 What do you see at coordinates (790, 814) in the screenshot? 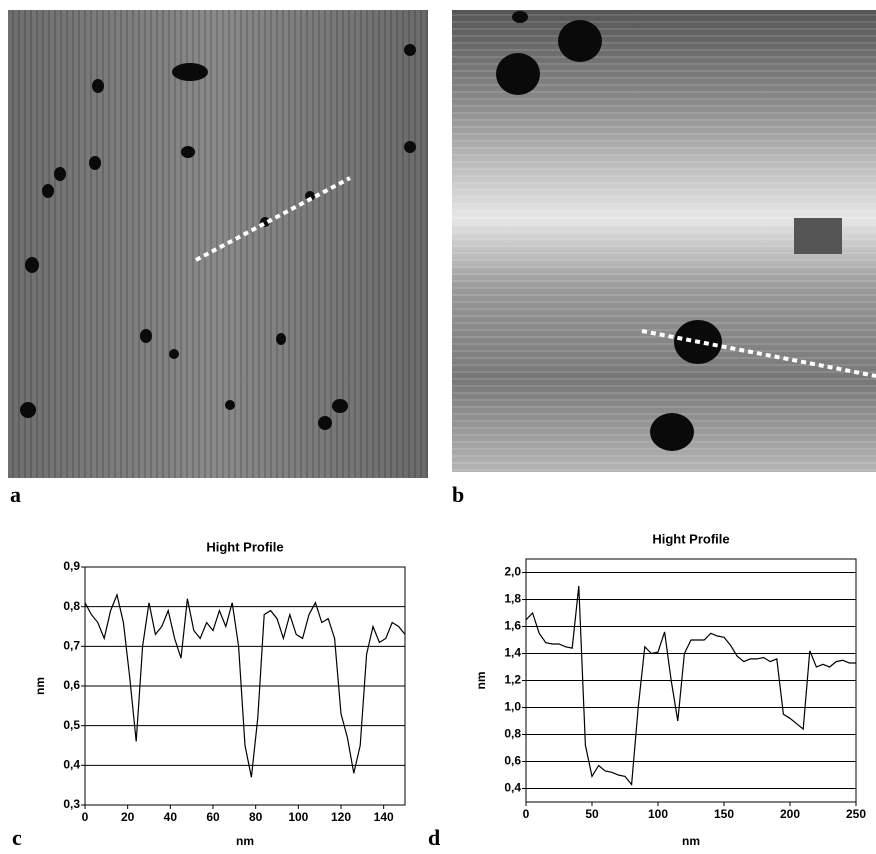
I see `x-tick-label: 200` at bounding box center [790, 814].